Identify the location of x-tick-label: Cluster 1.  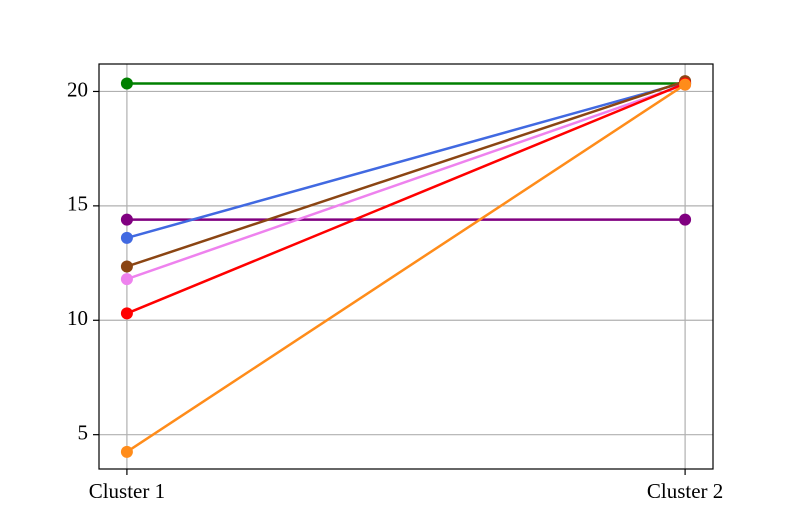
(127, 491).